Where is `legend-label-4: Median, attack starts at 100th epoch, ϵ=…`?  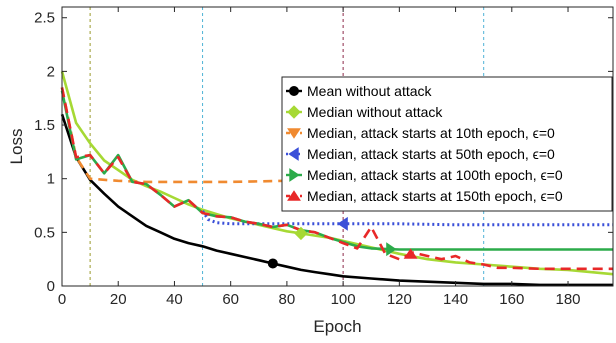 legend-label-4: Median, attack starts at 100th epoch, ϵ=… is located at coordinates (435, 175).